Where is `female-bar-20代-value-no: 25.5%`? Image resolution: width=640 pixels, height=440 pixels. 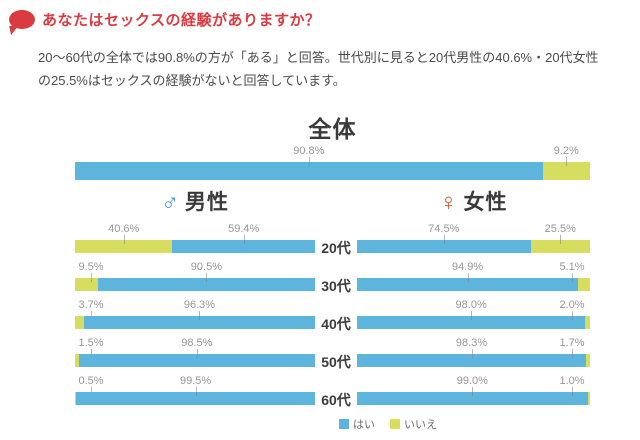 female-bar-20代-value-no: 25.5% is located at coordinates (560, 229).